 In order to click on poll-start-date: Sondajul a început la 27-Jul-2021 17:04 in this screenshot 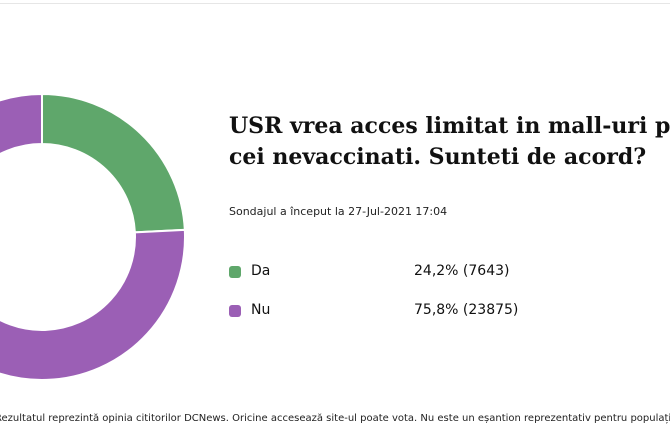, I will do `click(338, 211)`.